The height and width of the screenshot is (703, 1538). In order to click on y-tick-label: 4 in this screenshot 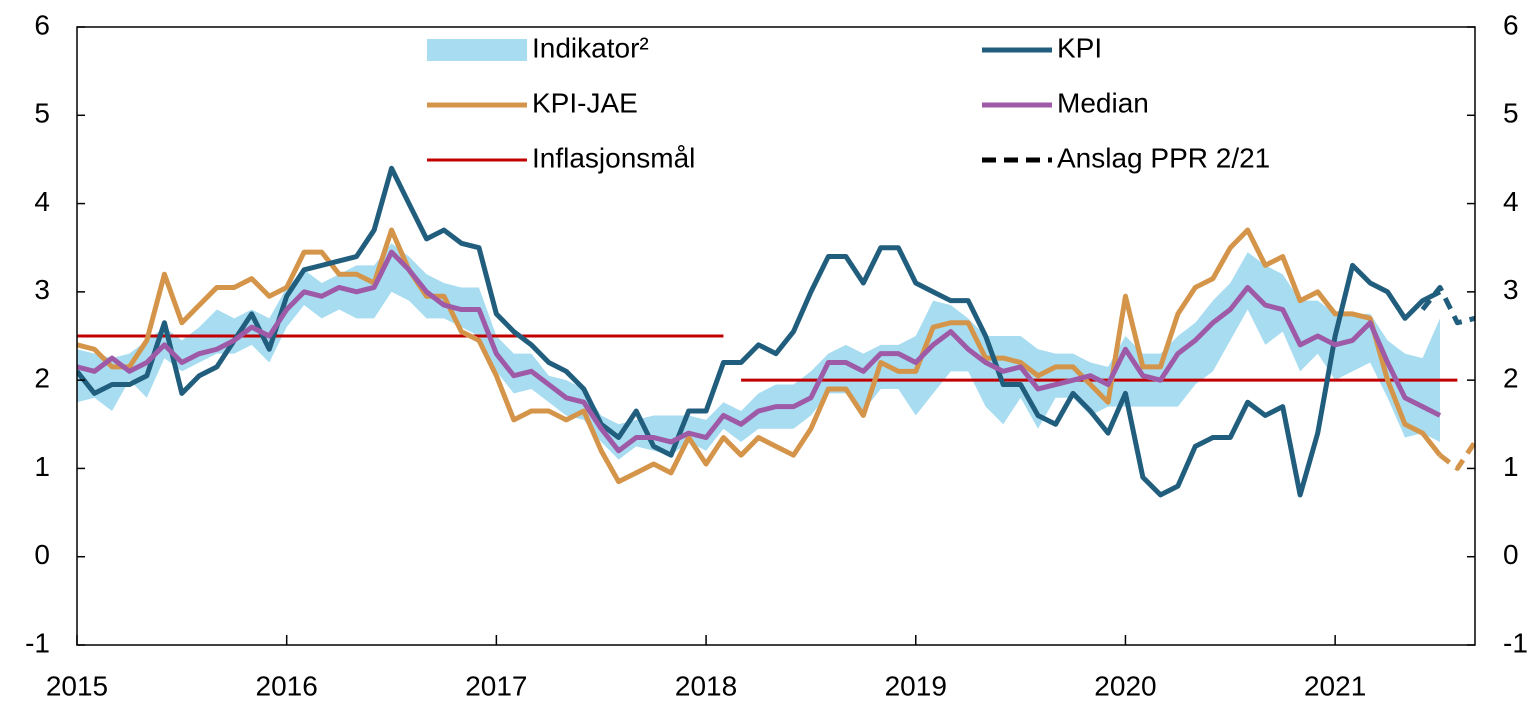, I will do `click(42, 201)`.